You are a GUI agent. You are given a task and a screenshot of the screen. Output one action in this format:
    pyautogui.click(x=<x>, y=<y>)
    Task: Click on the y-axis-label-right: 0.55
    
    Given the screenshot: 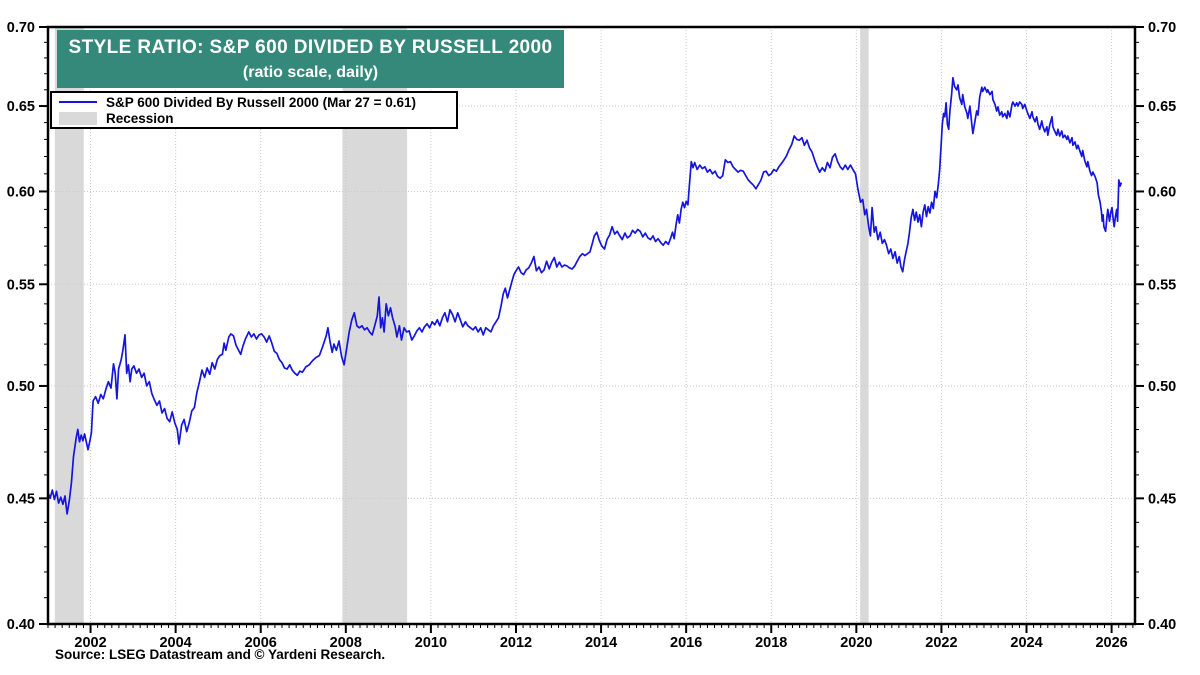 What is the action you would take?
    pyautogui.click(x=1162, y=285)
    